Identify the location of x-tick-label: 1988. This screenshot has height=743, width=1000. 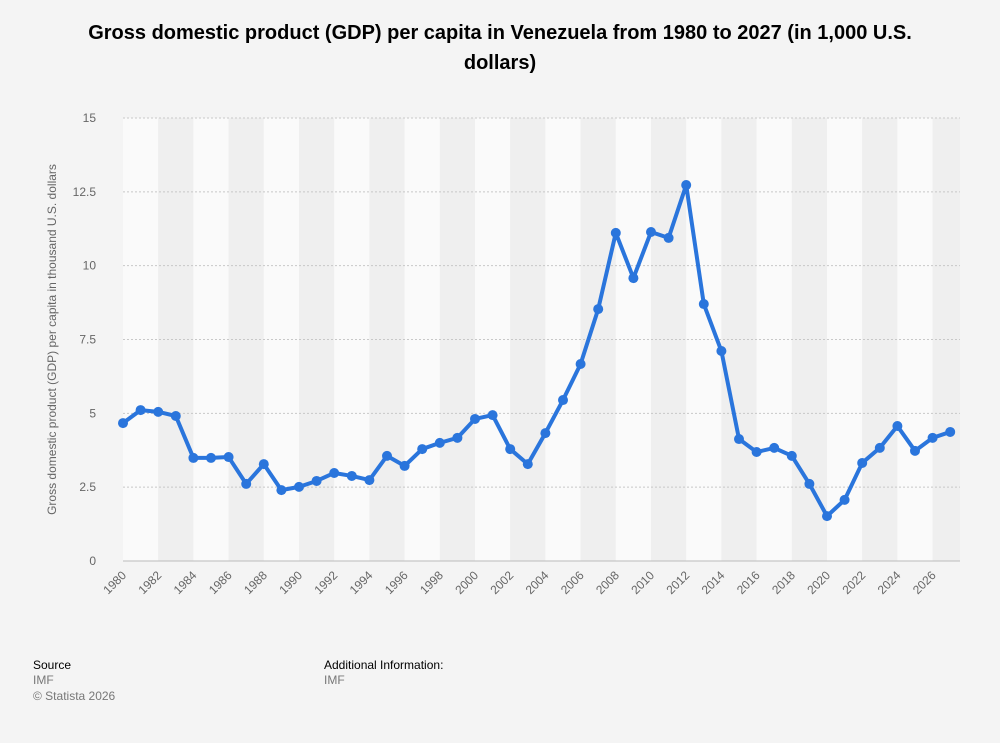
(255, 582).